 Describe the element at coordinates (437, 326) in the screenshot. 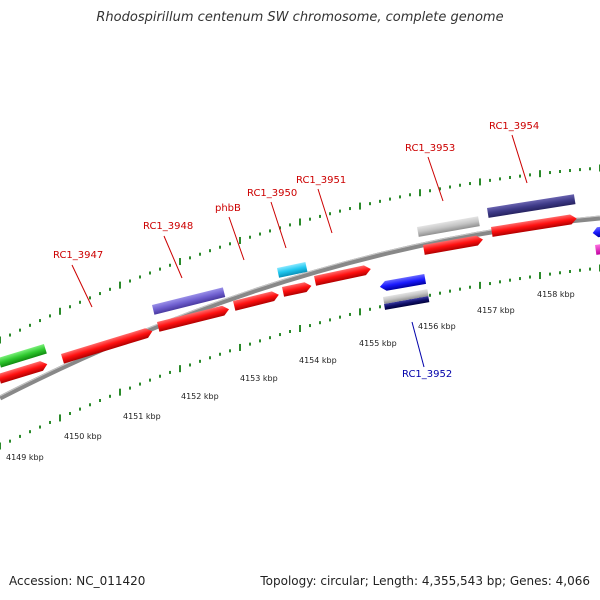

I see `tick-label: 4156 kbp` at that location.